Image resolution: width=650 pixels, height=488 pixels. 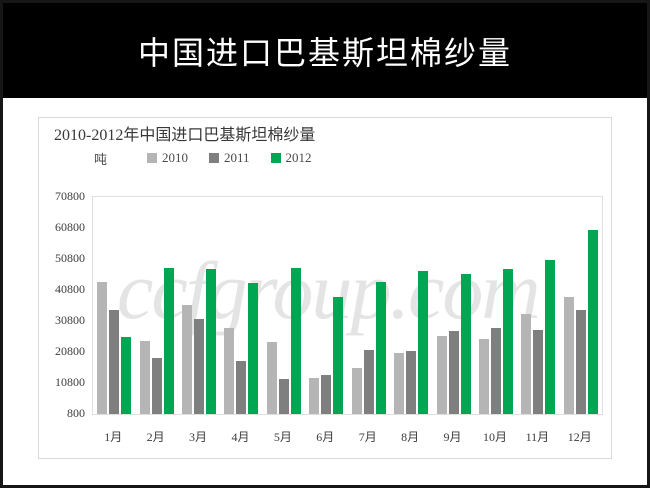 I want to click on y-tick-label-60800: 60800, so click(x=70, y=227).